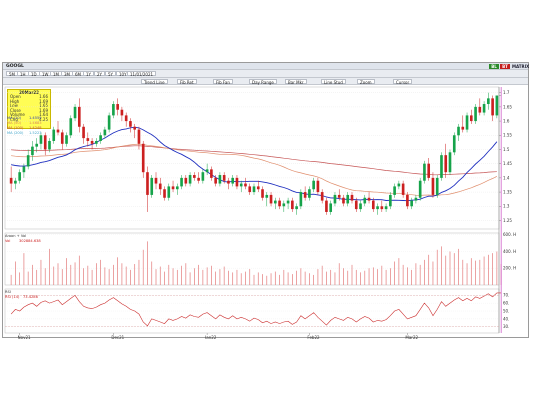  I want to click on timeframe-button: 5Y, so click(110, 74).